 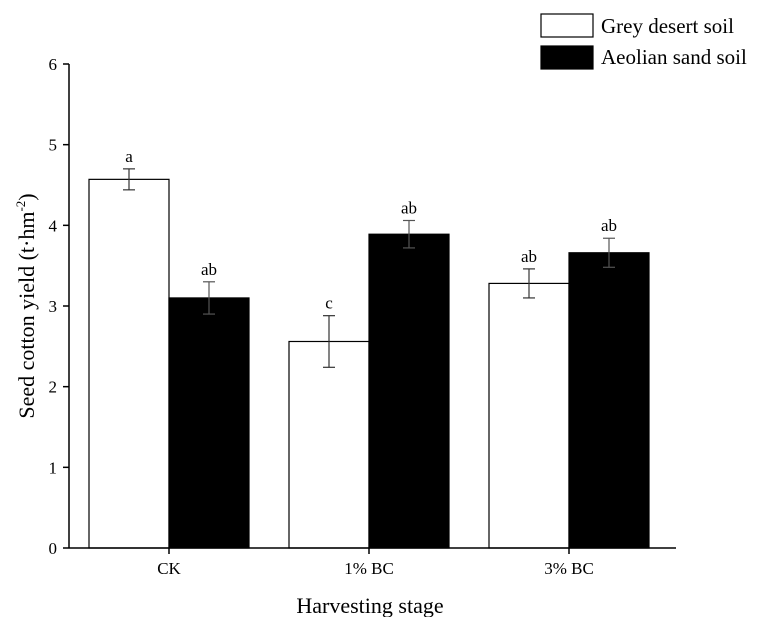 I want to click on y-ticks: 0 1 2 3 4 5 6, so click(x=59, y=306).